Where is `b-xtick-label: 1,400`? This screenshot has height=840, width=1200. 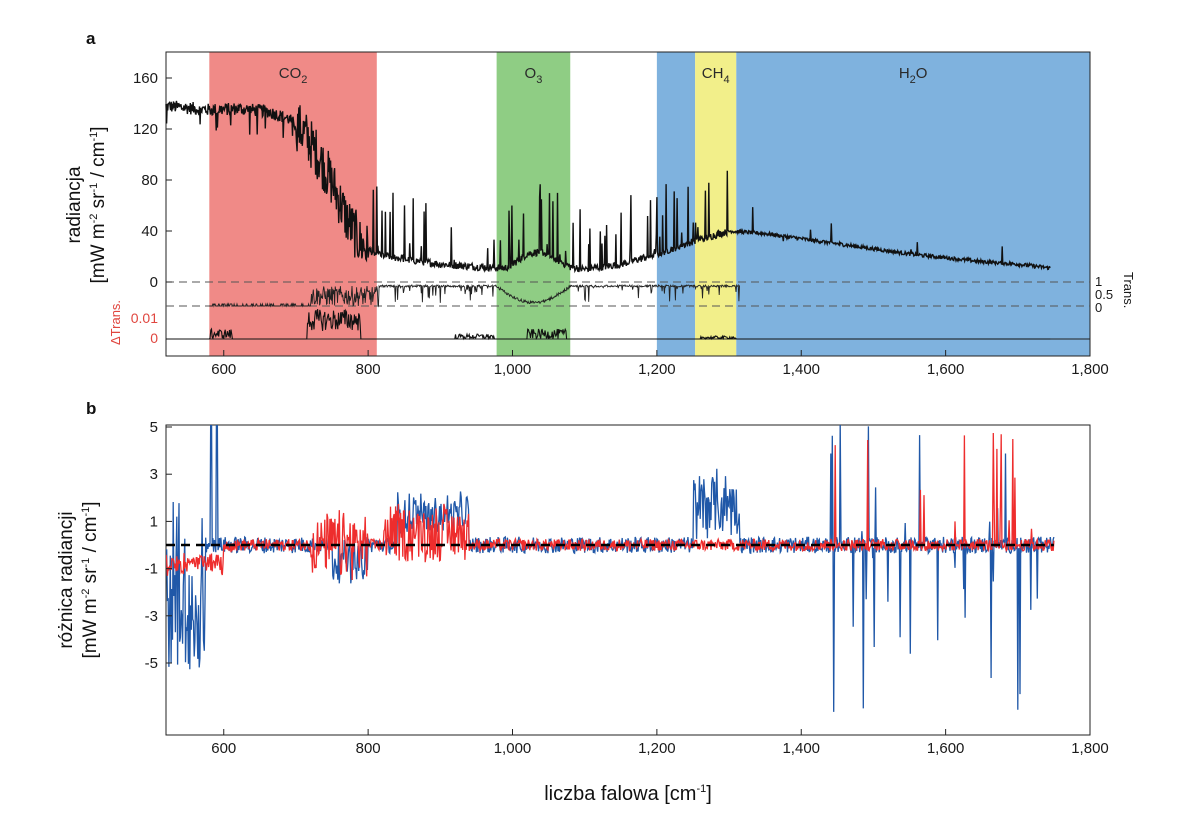 b-xtick-label: 1,400 is located at coordinates (801, 748).